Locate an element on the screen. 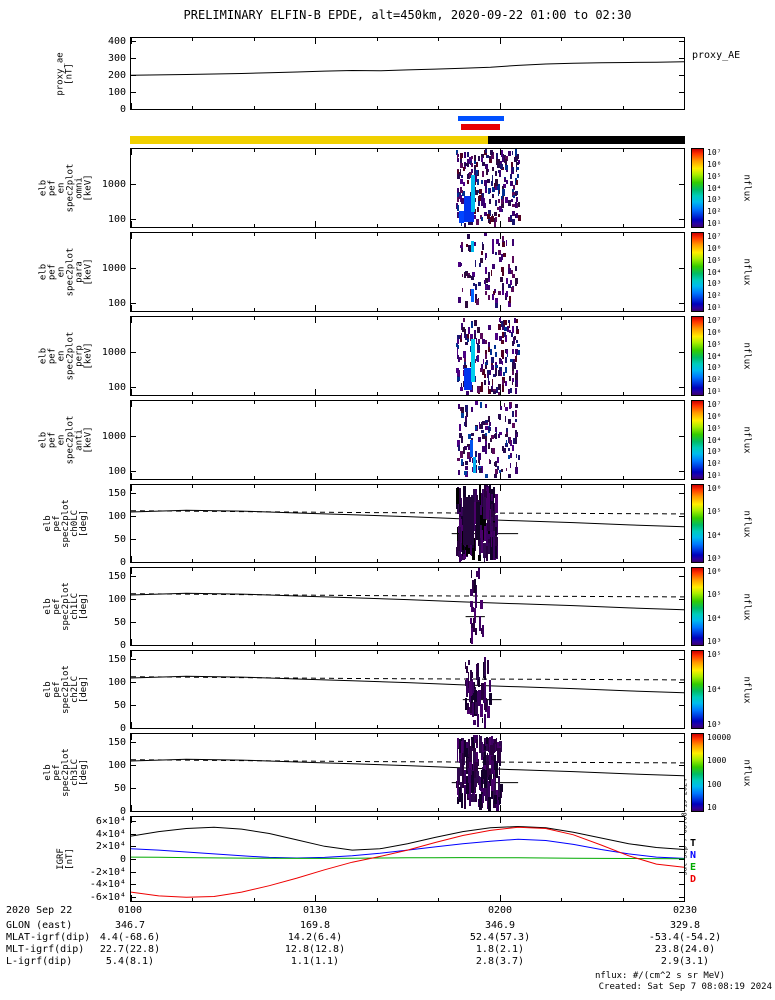 The height and width of the screenshot is (1000, 775). y-tick-label: 150 is located at coordinates (116, 577).